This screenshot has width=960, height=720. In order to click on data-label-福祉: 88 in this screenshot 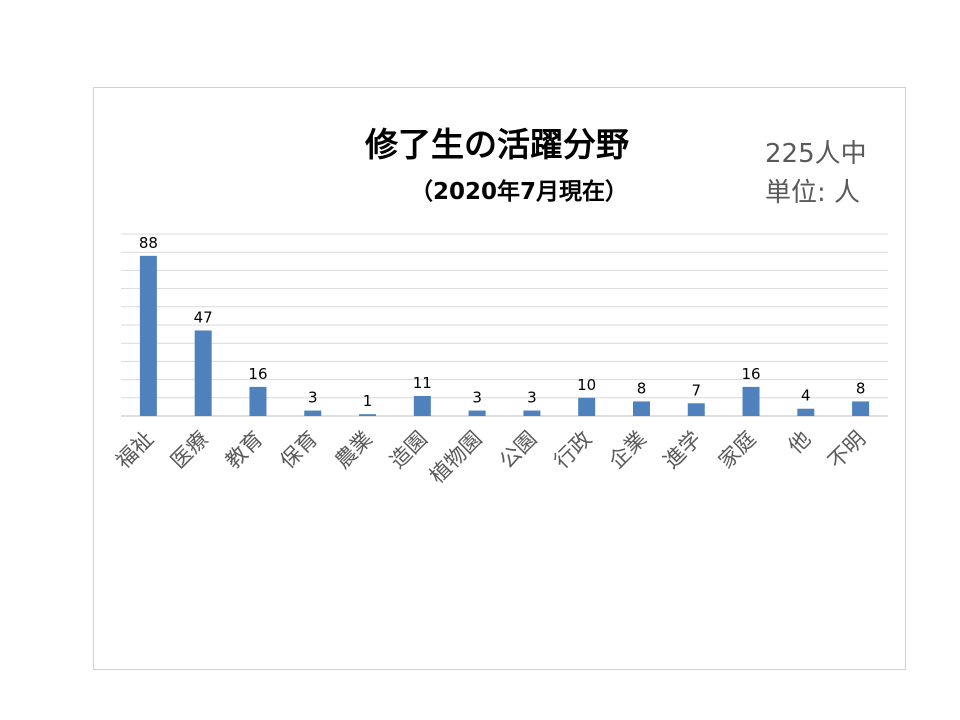, I will do `click(148, 243)`.